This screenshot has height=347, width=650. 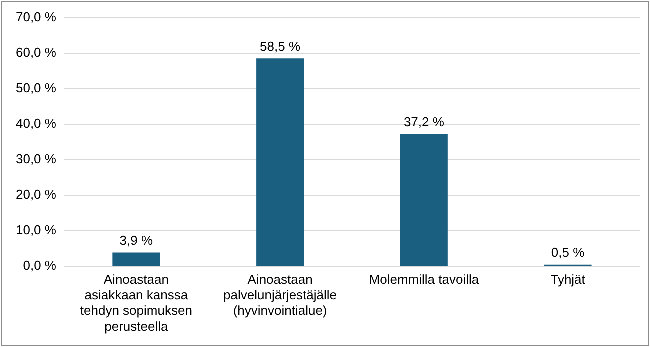 What do you see at coordinates (281, 295) in the screenshot?
I see `x-tick-label: Ainoastaan palvelunjärjestäjälle (hyvinvointialue)` at bounding box center [281, 295].